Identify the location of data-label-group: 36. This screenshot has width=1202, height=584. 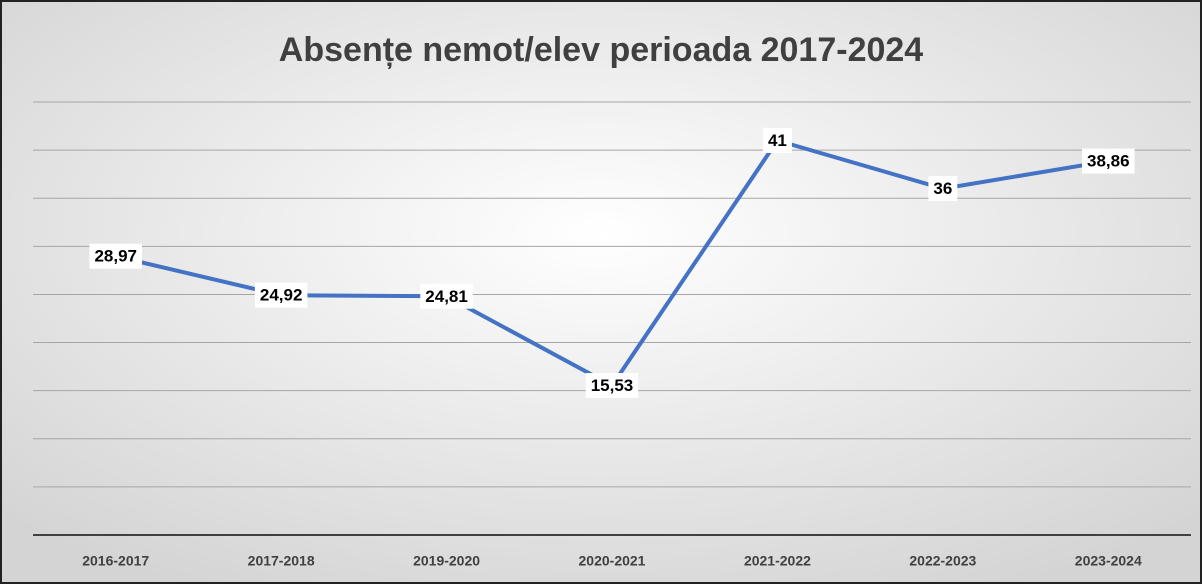
(943, 189).